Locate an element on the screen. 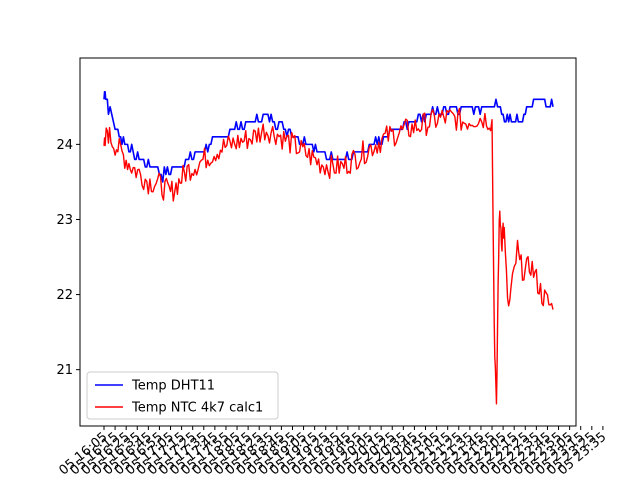 Image resolution: width=640 pixels, height=480 pixels. y-tick-label: 24 is located at coordinates (64, 145).